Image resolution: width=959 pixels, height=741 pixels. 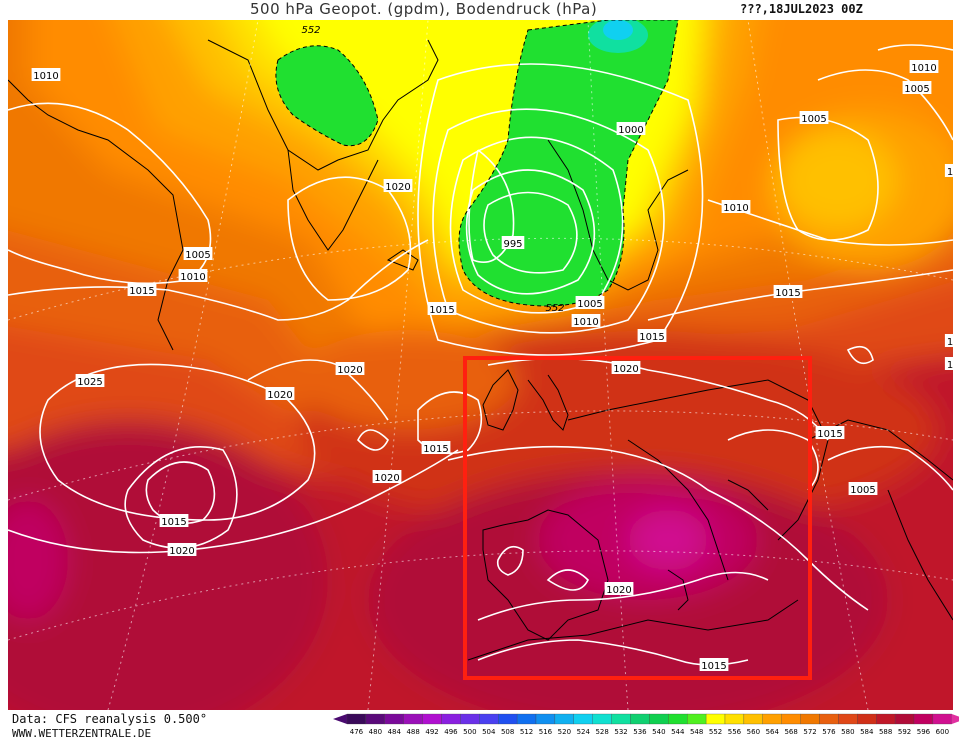 What do you see at coordinates (82, 733) in the screenshot?
I see `website: WWW.WETTERZENTRALE.DE` at bounding box center [82, 733].